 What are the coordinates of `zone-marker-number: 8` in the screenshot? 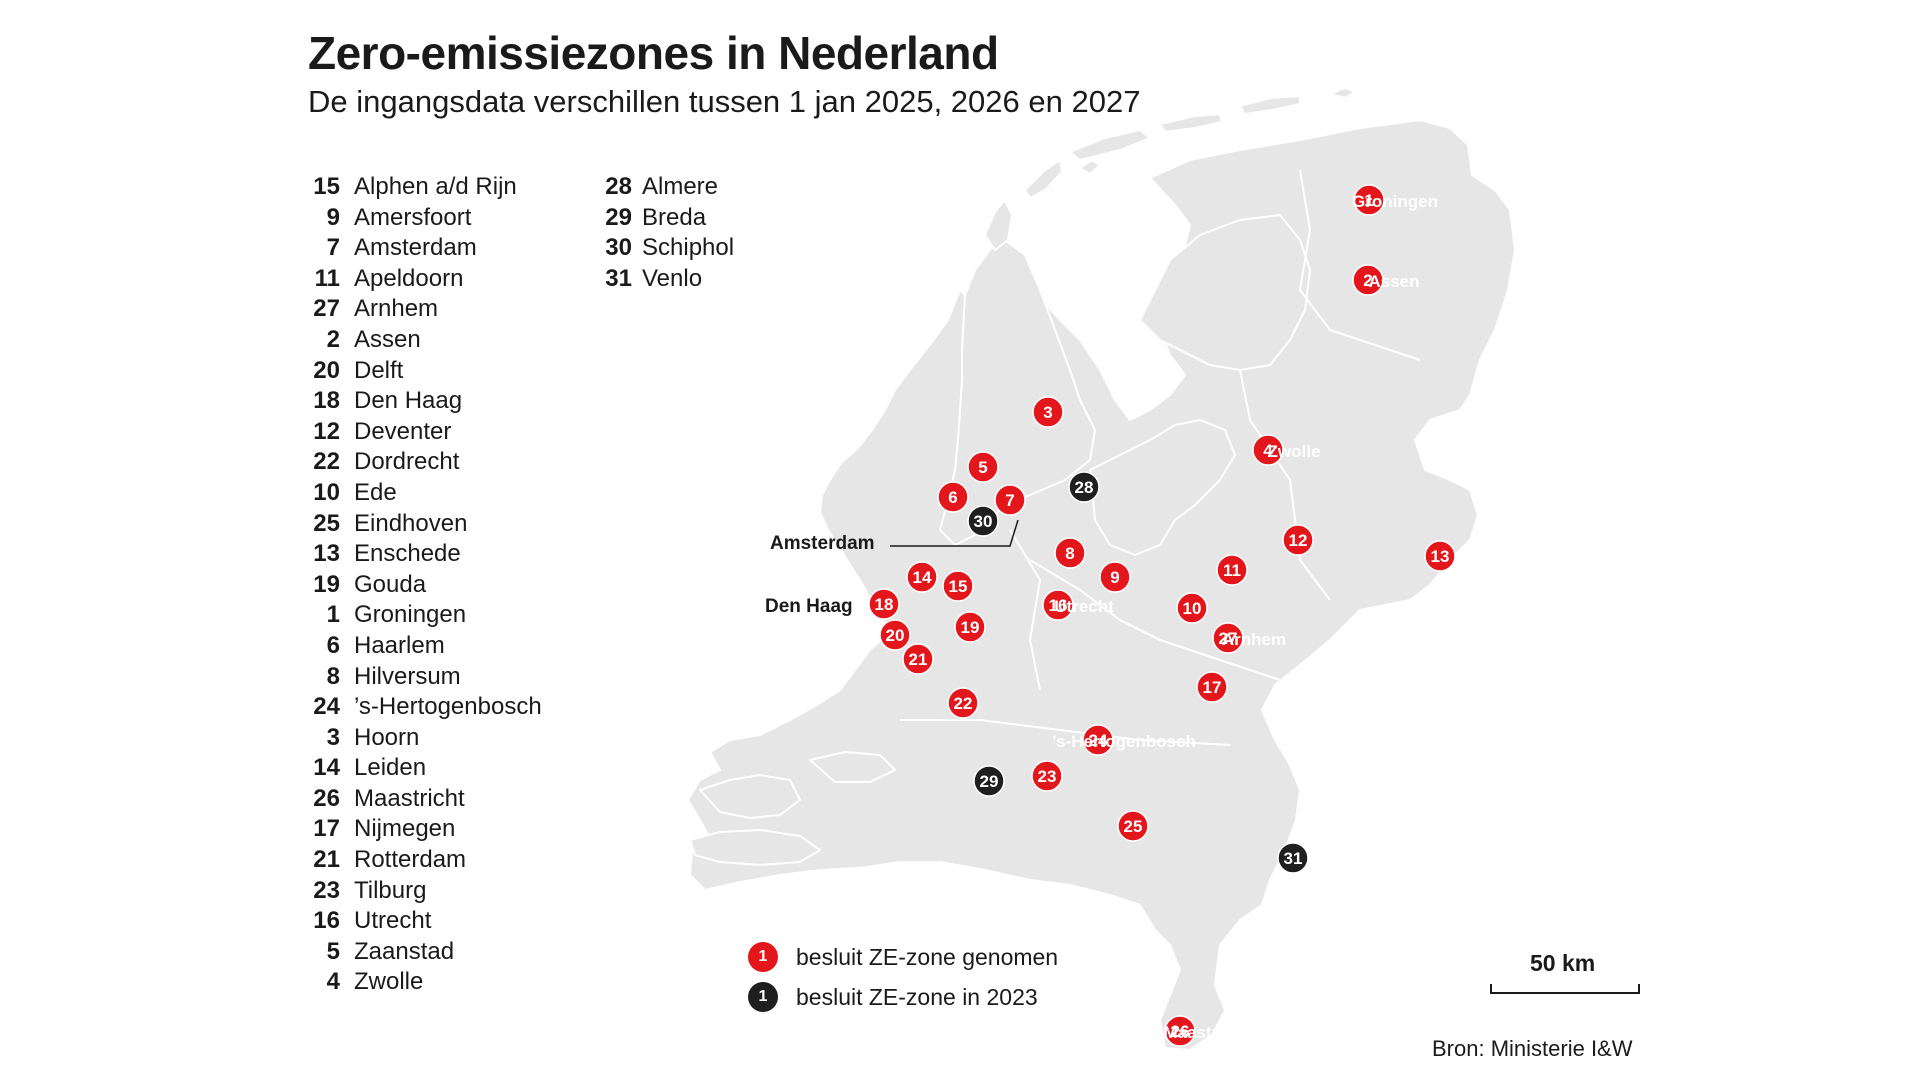 It's located at (1069, 553).